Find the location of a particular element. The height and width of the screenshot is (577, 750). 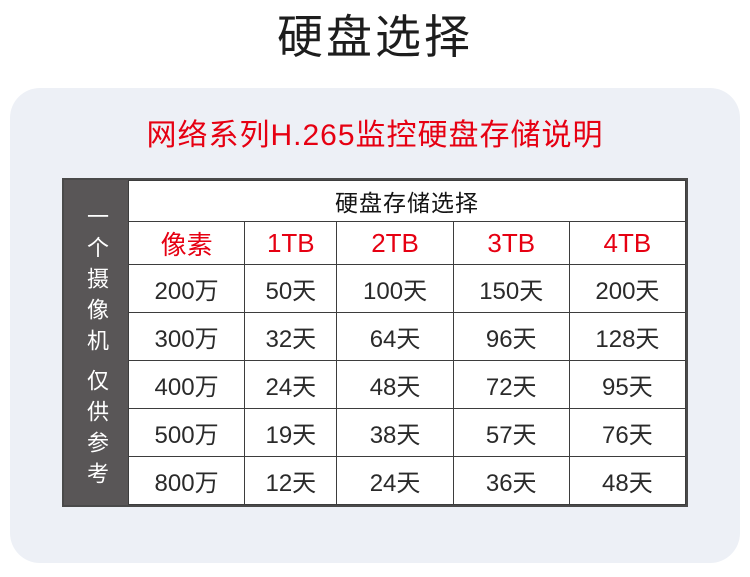

side-label-bottom: 仅供参考 is located at coordinates (96, 431).